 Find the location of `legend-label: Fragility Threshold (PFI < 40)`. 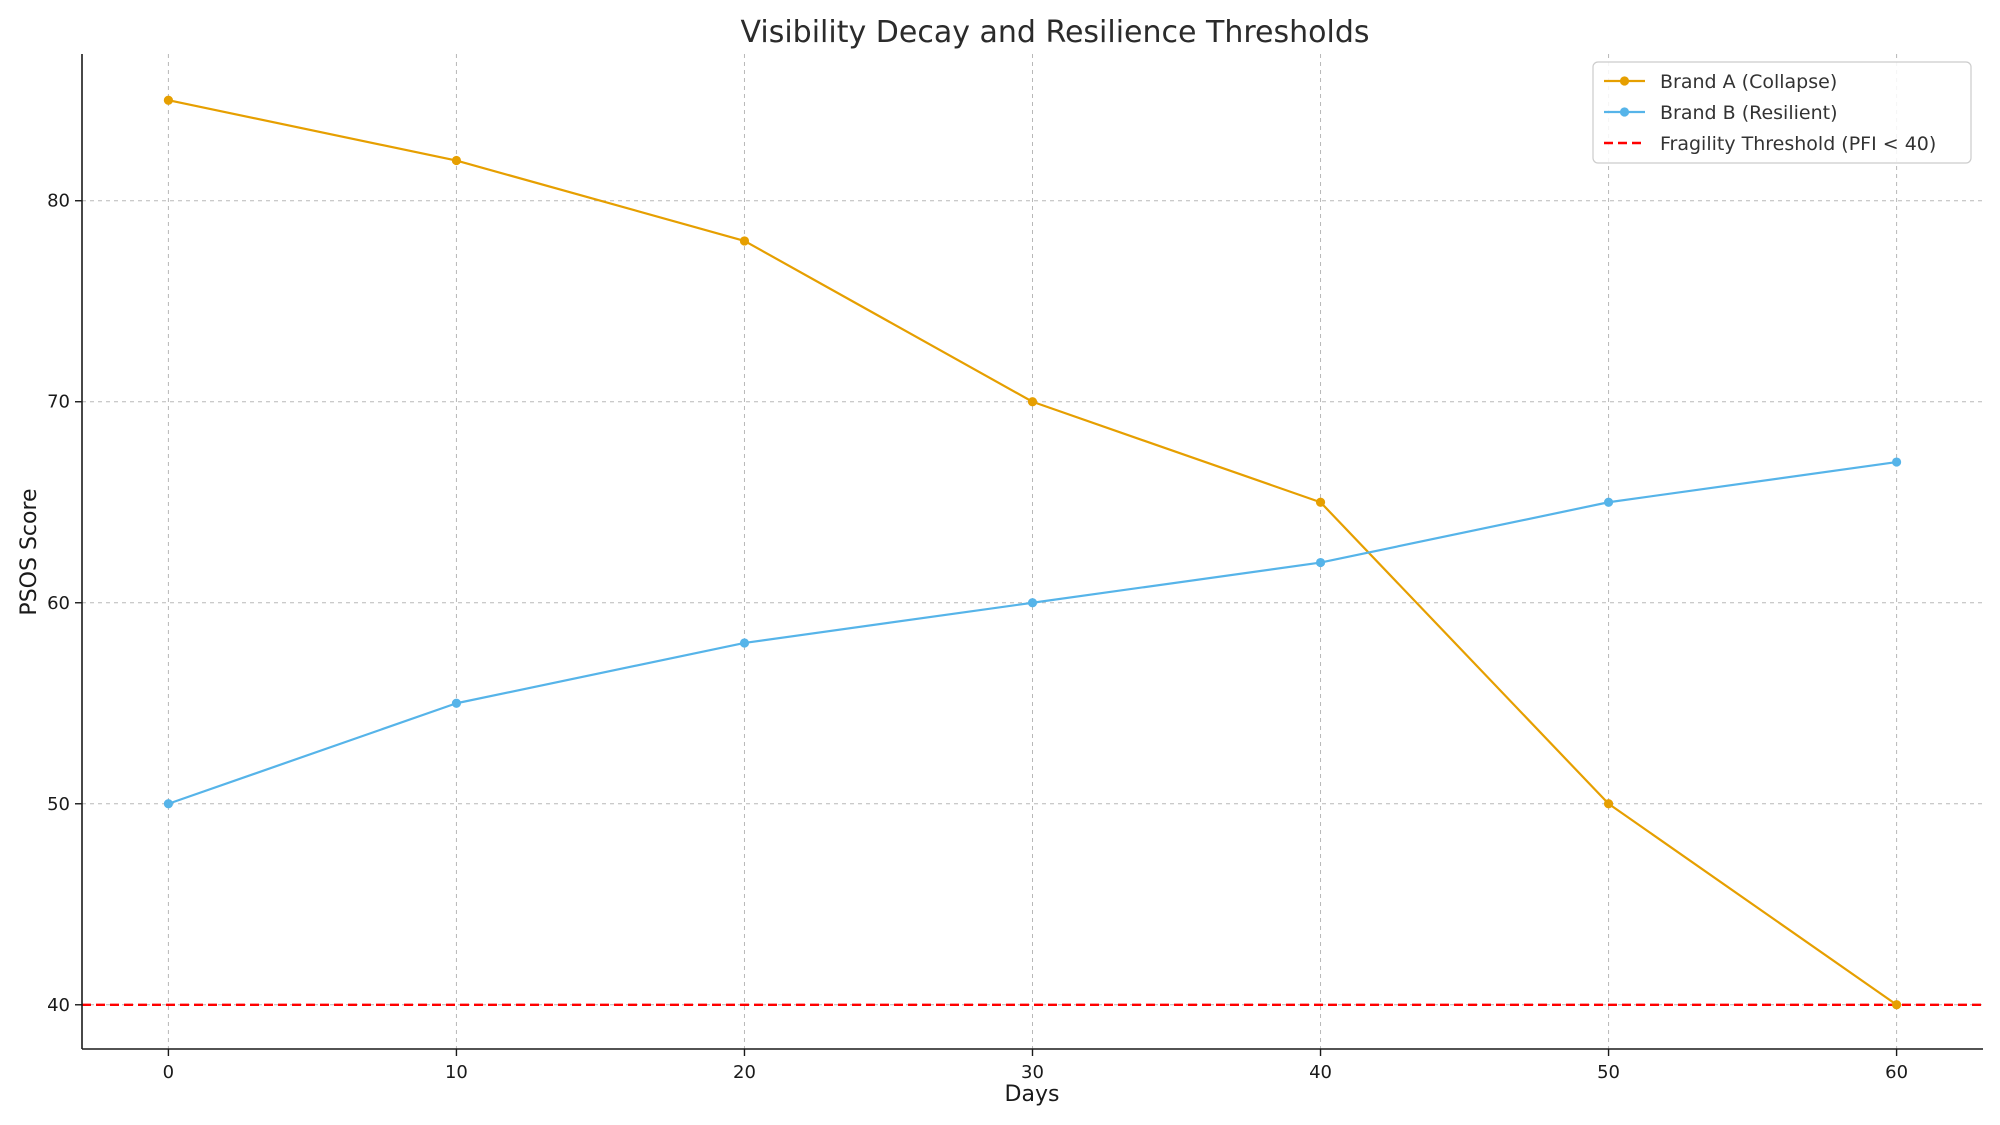

legend-label: Fragility Threshold (PFI < 40) is located at coordinates (1798, 144).